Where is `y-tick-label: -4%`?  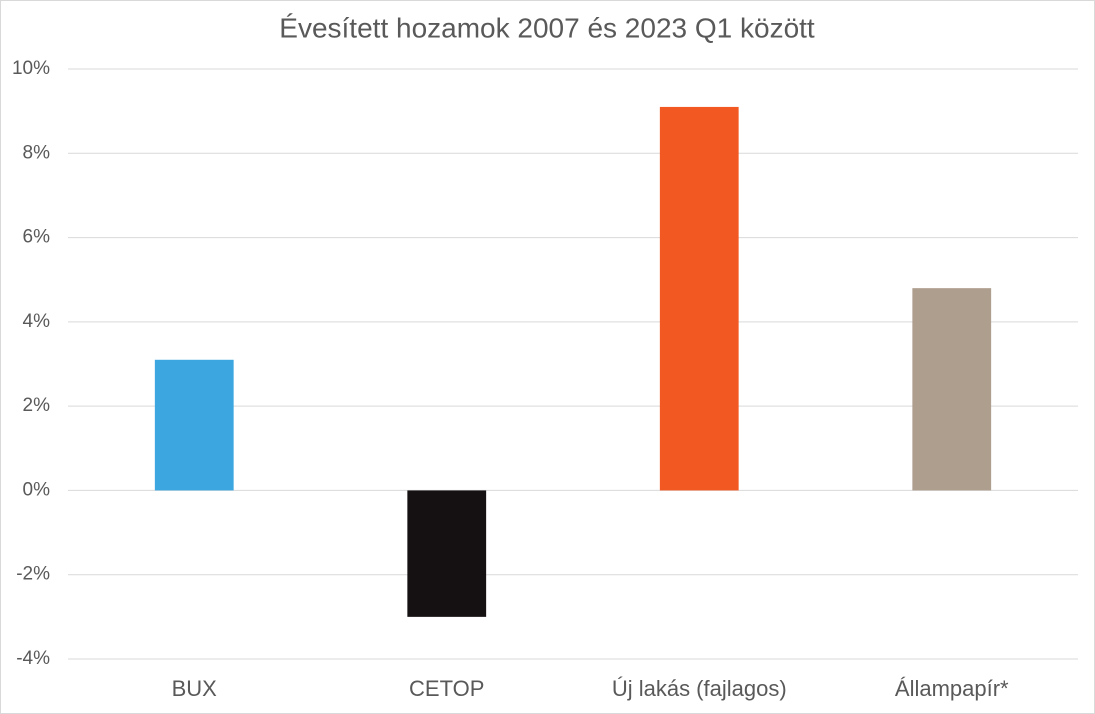 y-tick-label: -4% is located at coordinates (33, 658).